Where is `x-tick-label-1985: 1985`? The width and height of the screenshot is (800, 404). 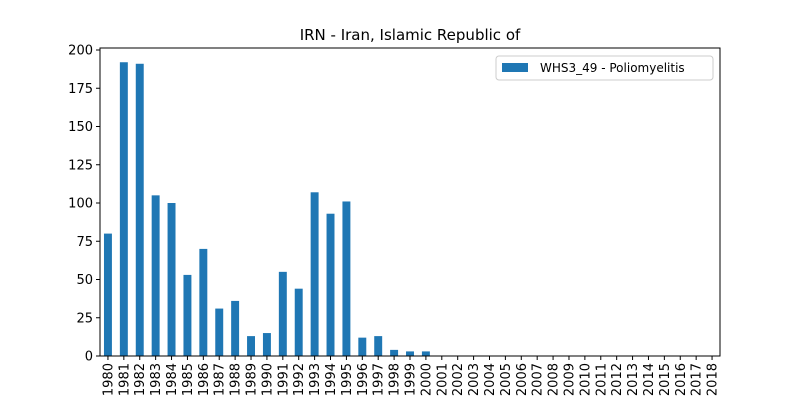
x-tick-label-1985: 1985 is located at coordinates (188, 379).